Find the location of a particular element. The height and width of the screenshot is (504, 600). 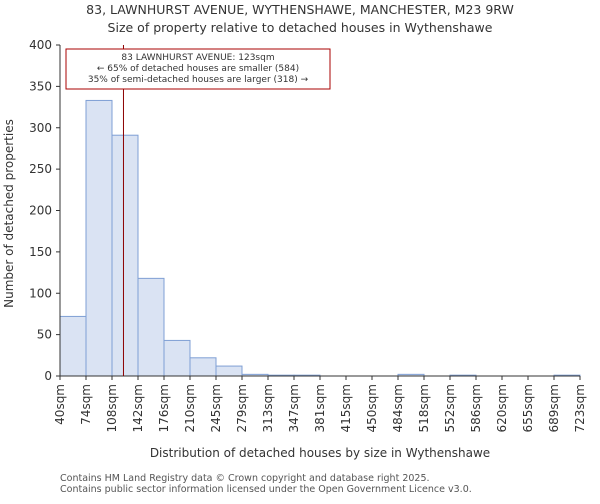

x-tick-label: 245sqm is located at coordinates (216, 408).